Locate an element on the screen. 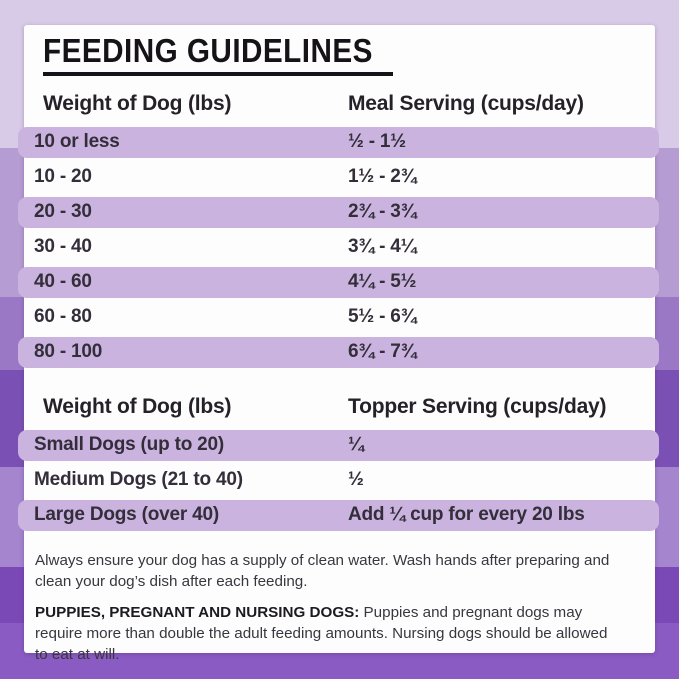  serving-cell: 5½ - 6¾ is located at coordinates (382, 316).